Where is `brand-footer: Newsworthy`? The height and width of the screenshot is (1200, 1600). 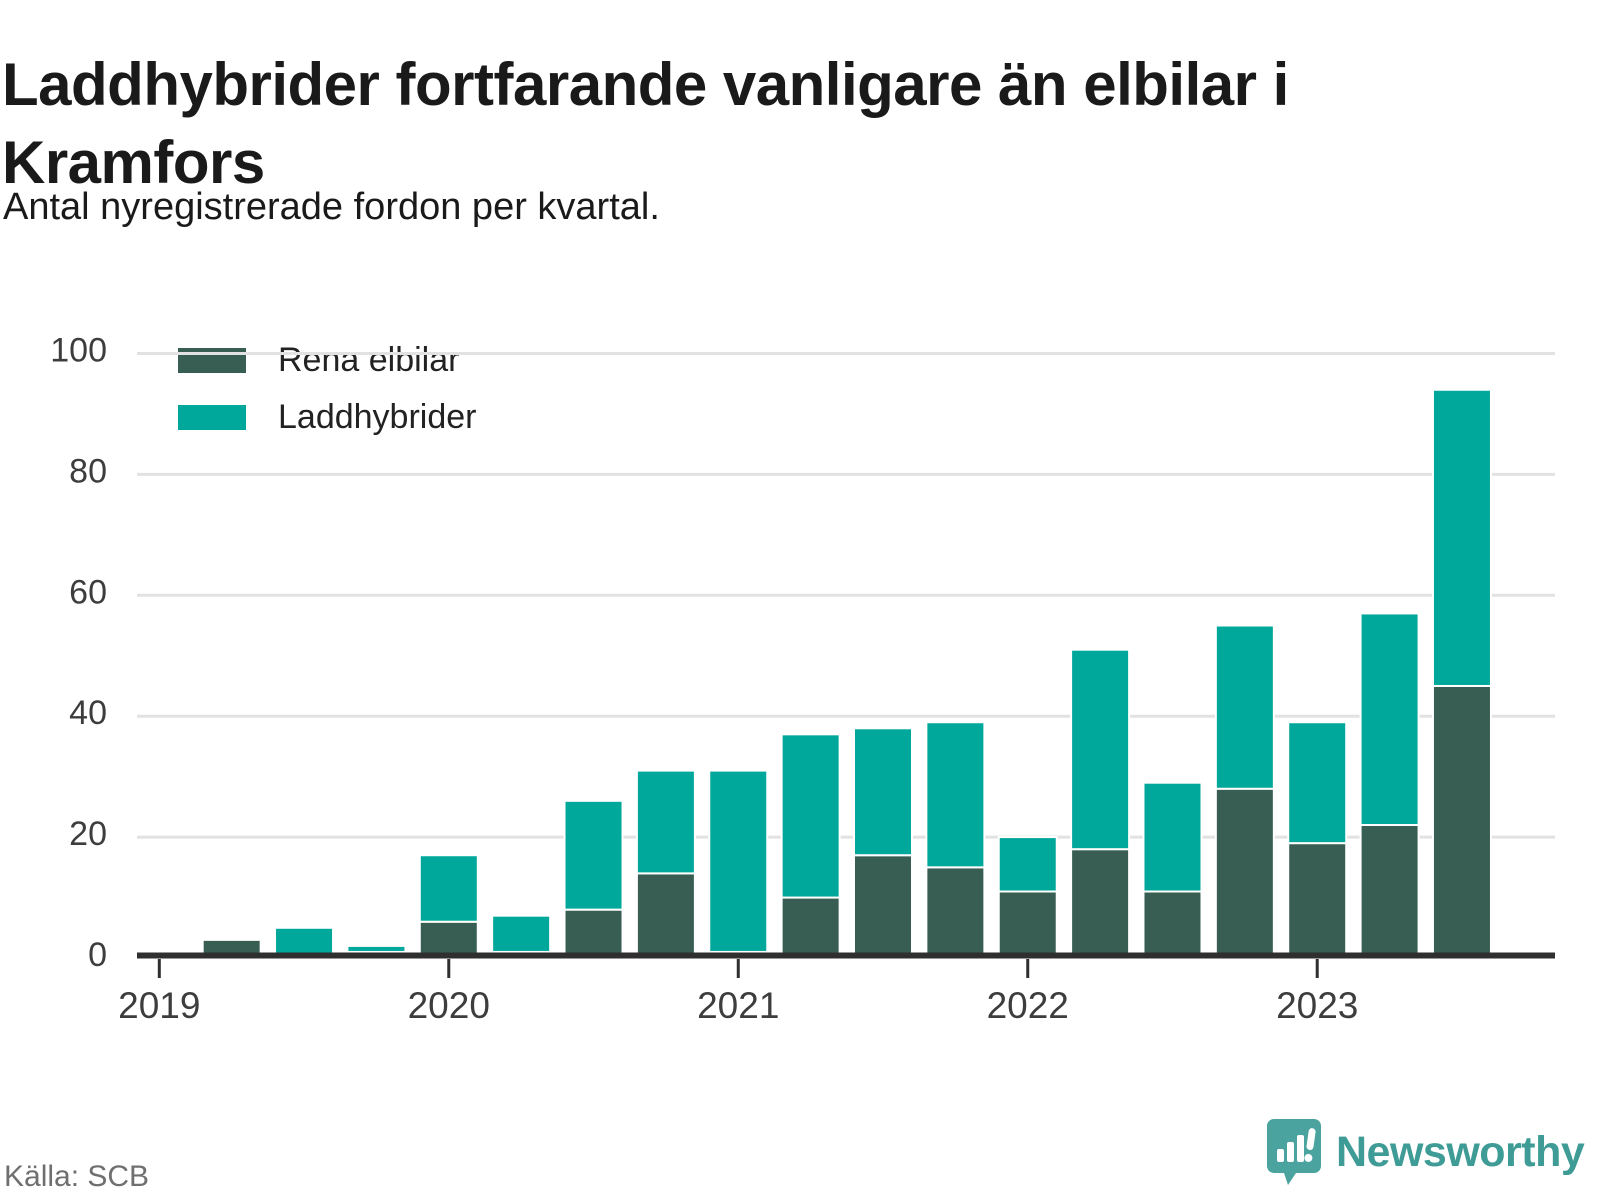 brand-footer: Newsworthy is located at coordinates (1425, 1152).